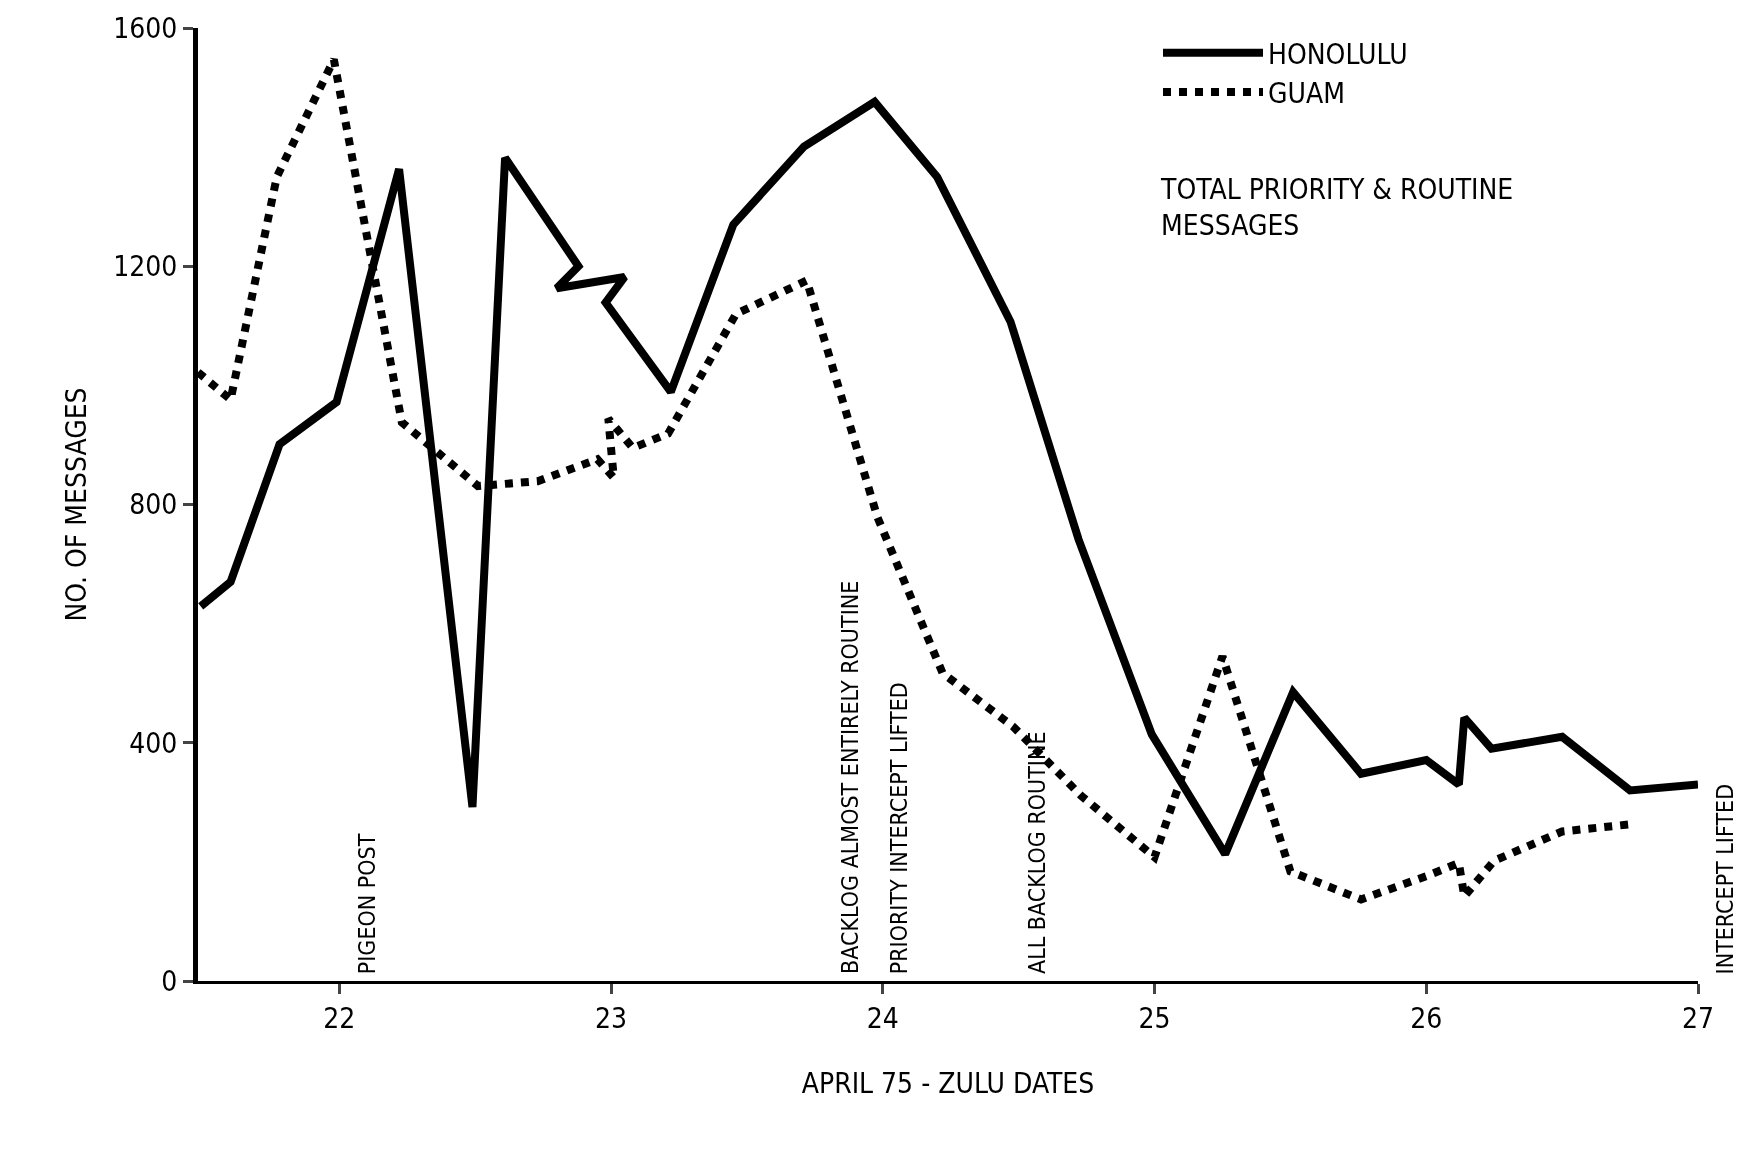  Describe the element at coordinates (339, 1018) in the screenshot. I see `x-tick-label: 22` at that location.